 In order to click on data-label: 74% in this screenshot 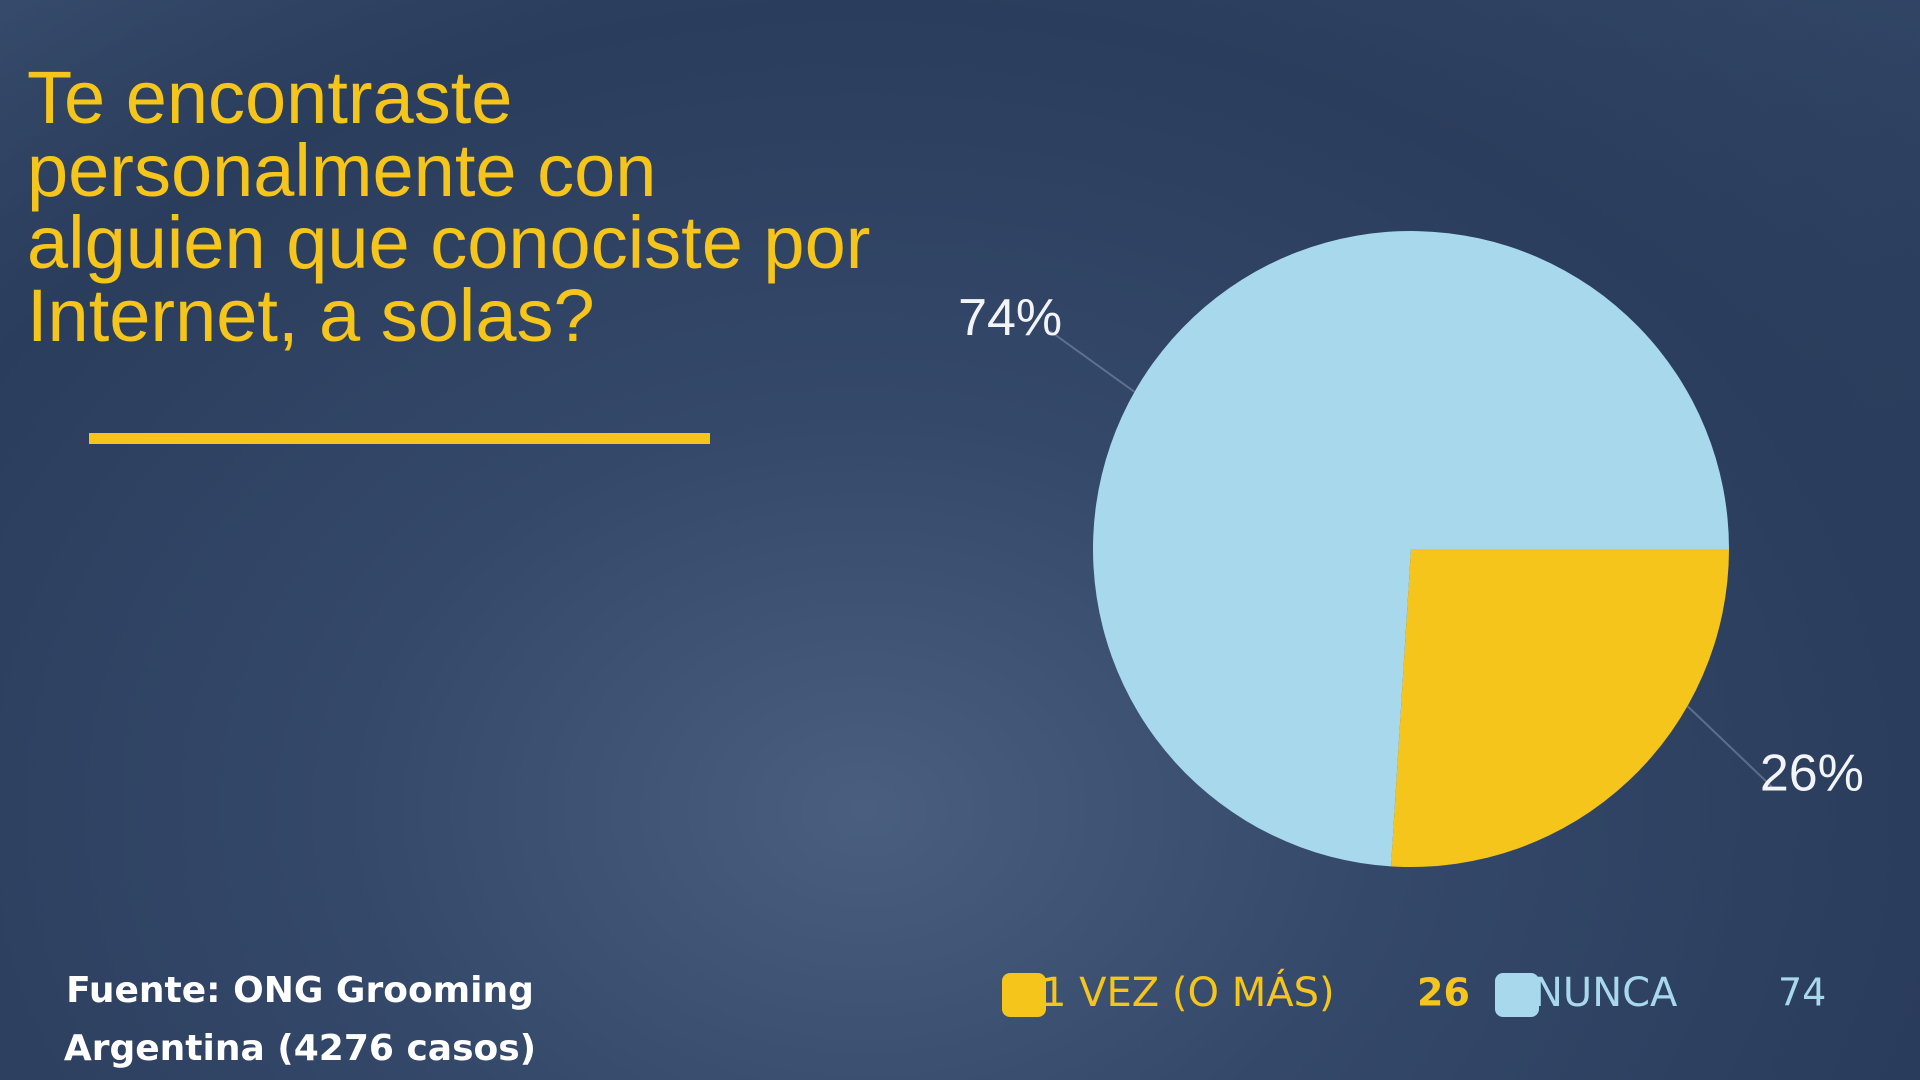, I will do `click(1010, 318)`.